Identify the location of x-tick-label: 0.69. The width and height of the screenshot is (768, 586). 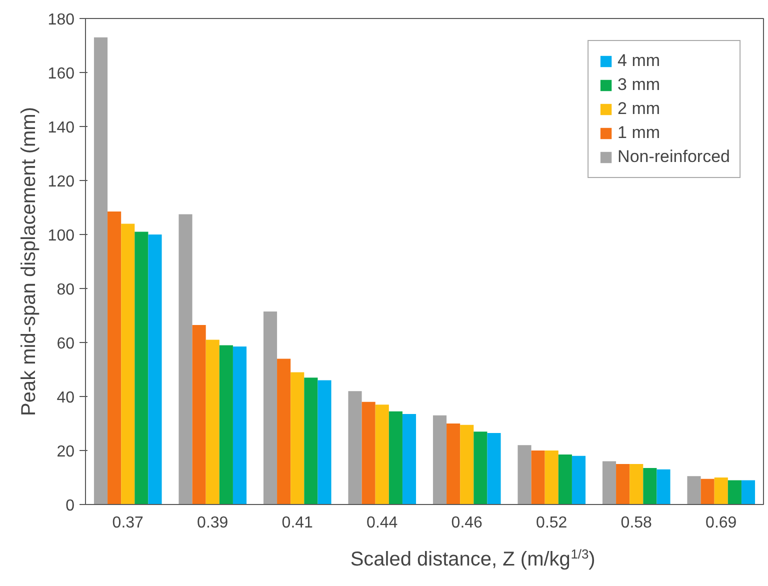
(721, 523).